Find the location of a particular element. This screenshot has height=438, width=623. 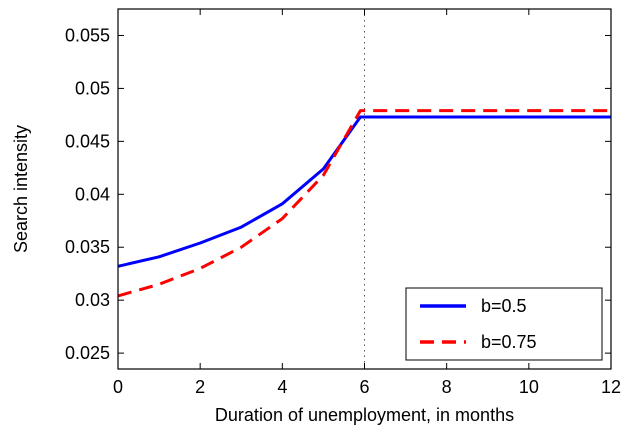

x-tick-label: 10 is located at coordinates (529, 387).